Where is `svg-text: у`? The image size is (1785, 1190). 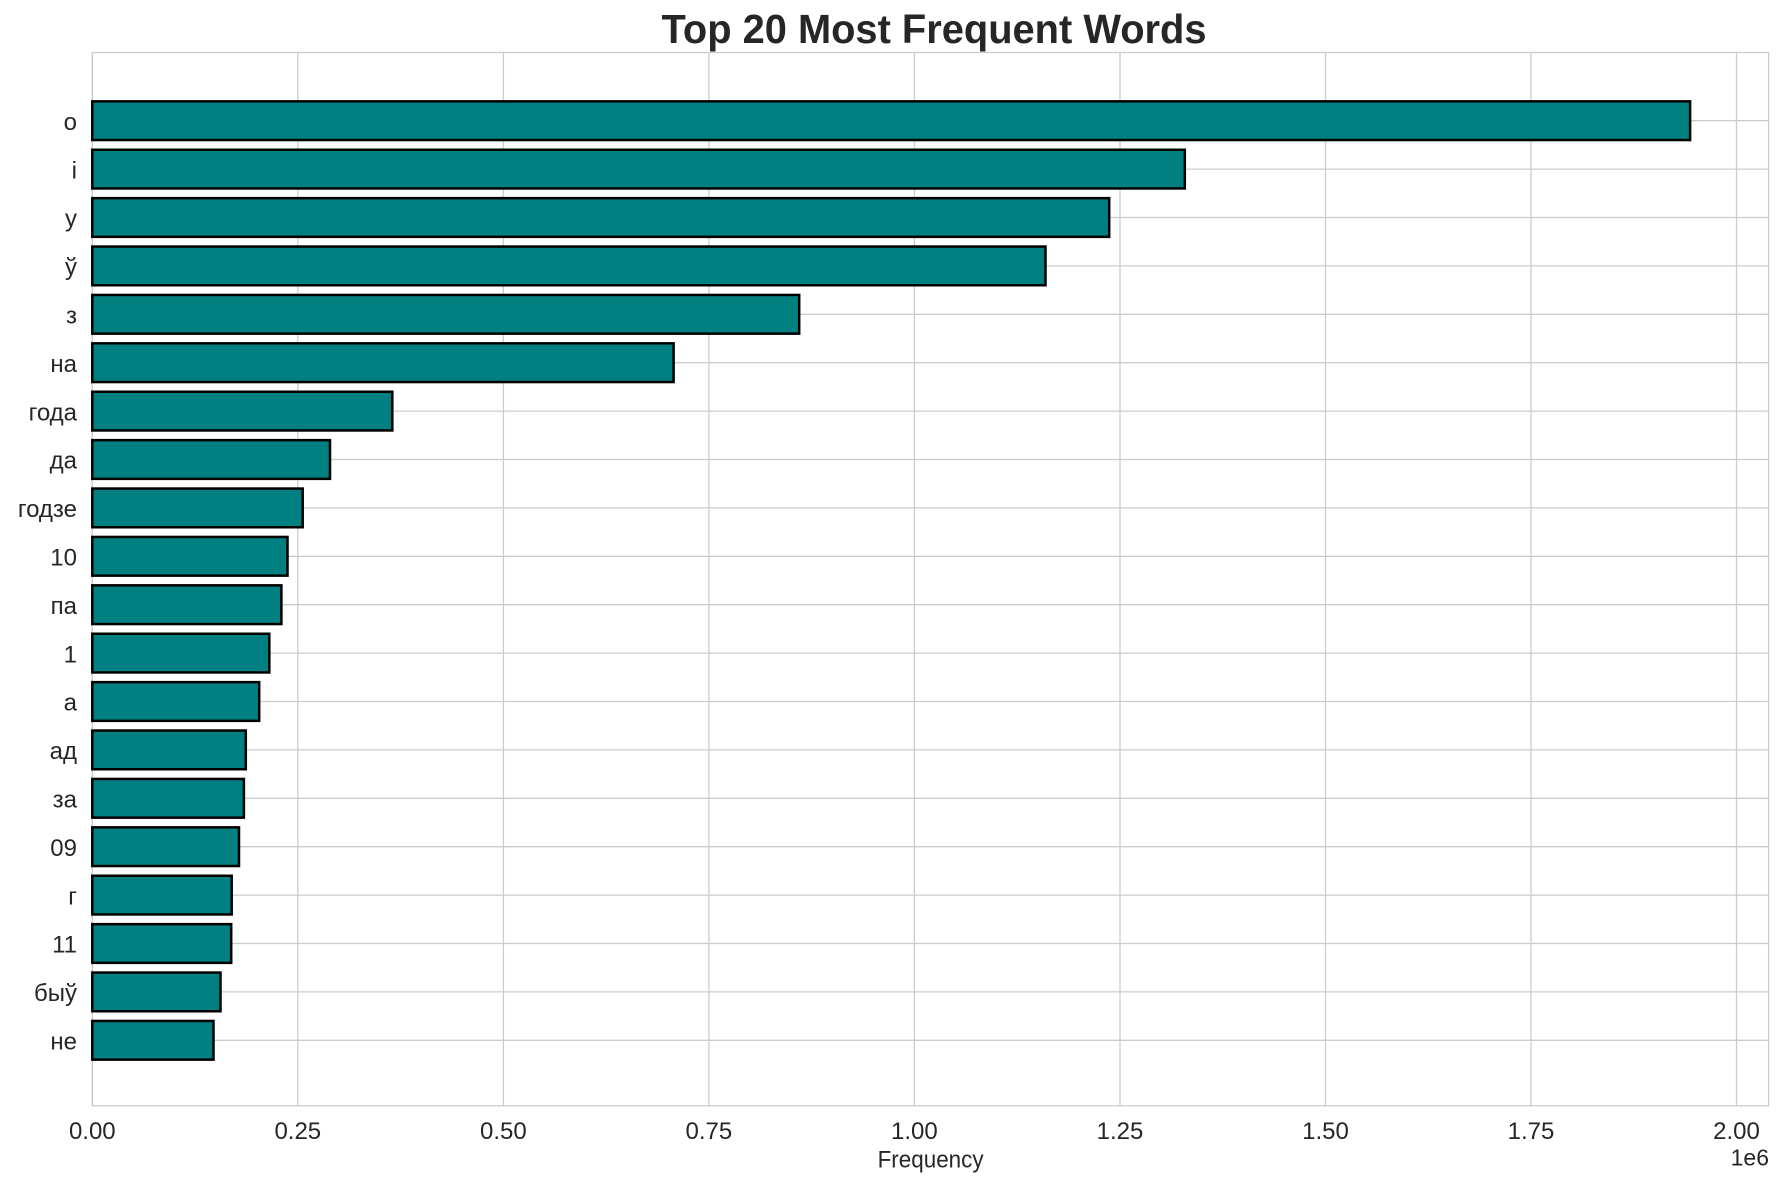
svg-text: у is located at coordinates (71, 219).